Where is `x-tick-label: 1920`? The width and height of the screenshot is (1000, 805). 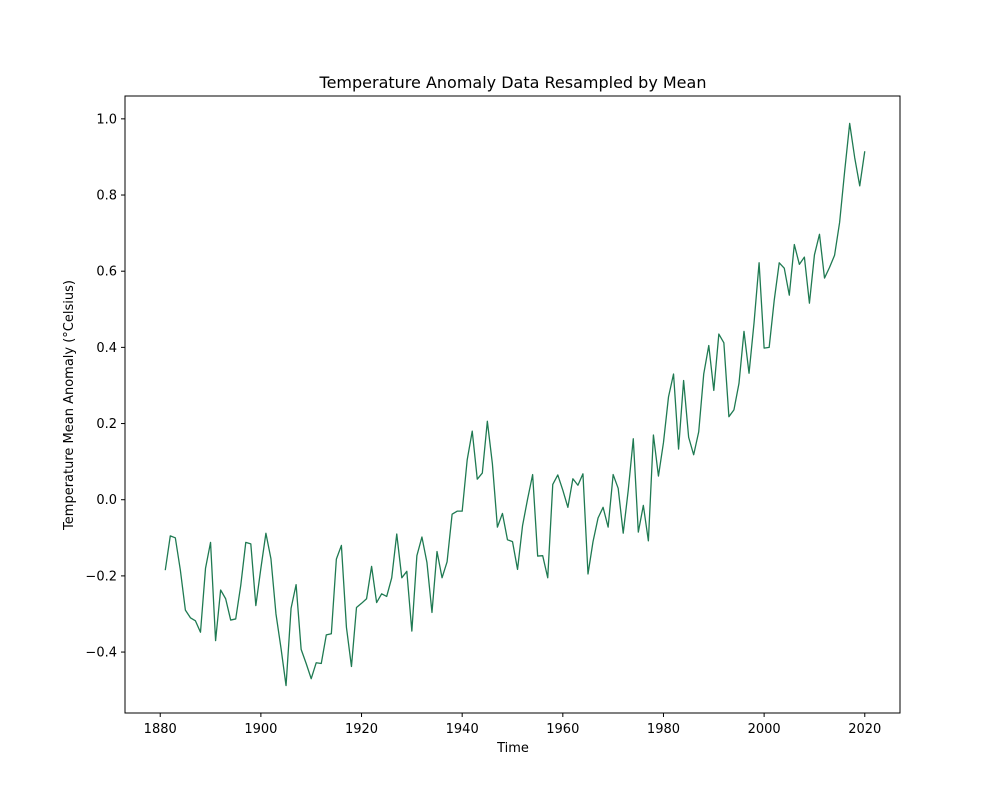
x-tick-label: 1920 is located at coordinates (361, 729).